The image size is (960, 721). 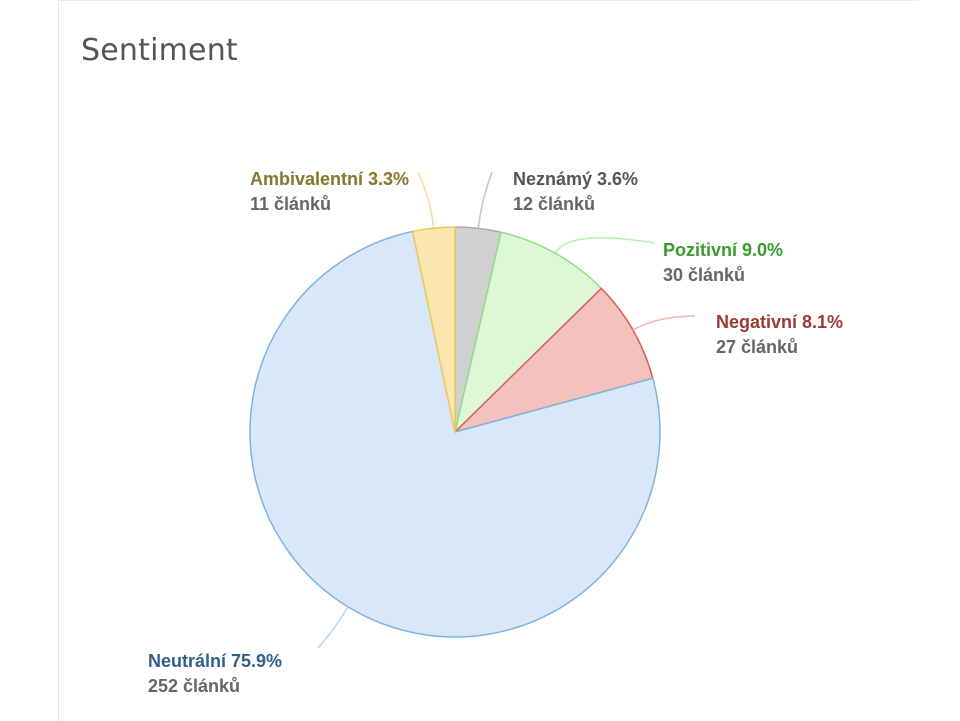 What do you see at coordinates (704, 275) in the screenshot?
I see `slice-count-pozitivní: 30 článků` at bounding box center [704, 275].